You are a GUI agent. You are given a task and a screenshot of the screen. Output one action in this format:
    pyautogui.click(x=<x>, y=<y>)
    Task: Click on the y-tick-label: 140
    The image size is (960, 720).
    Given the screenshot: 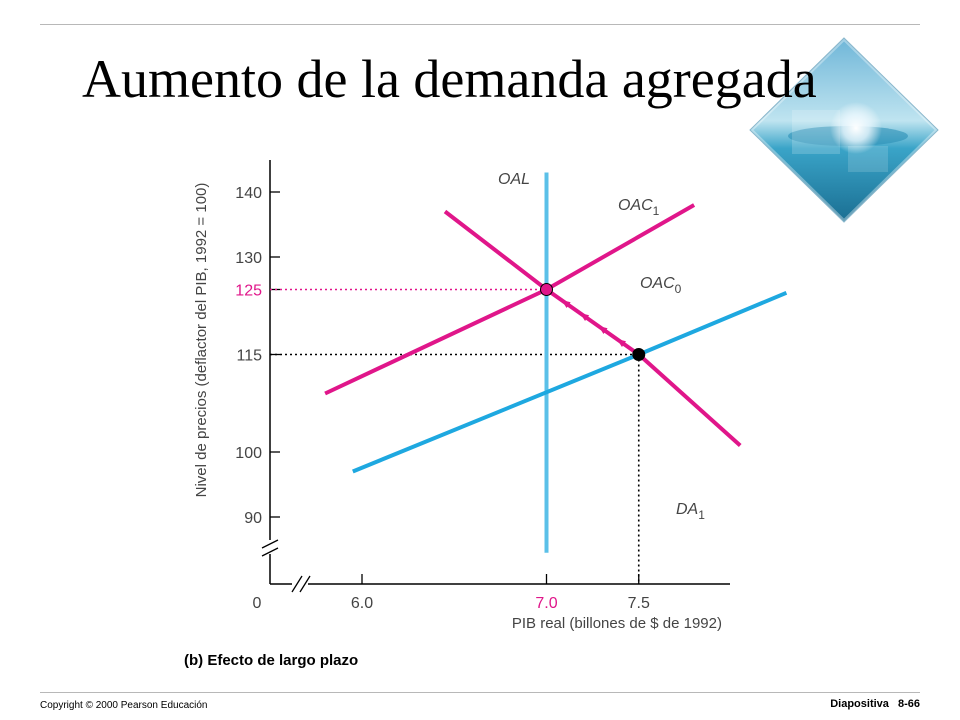 What is the action you would take?
    pyautogui.click(x=248, y=193)
    